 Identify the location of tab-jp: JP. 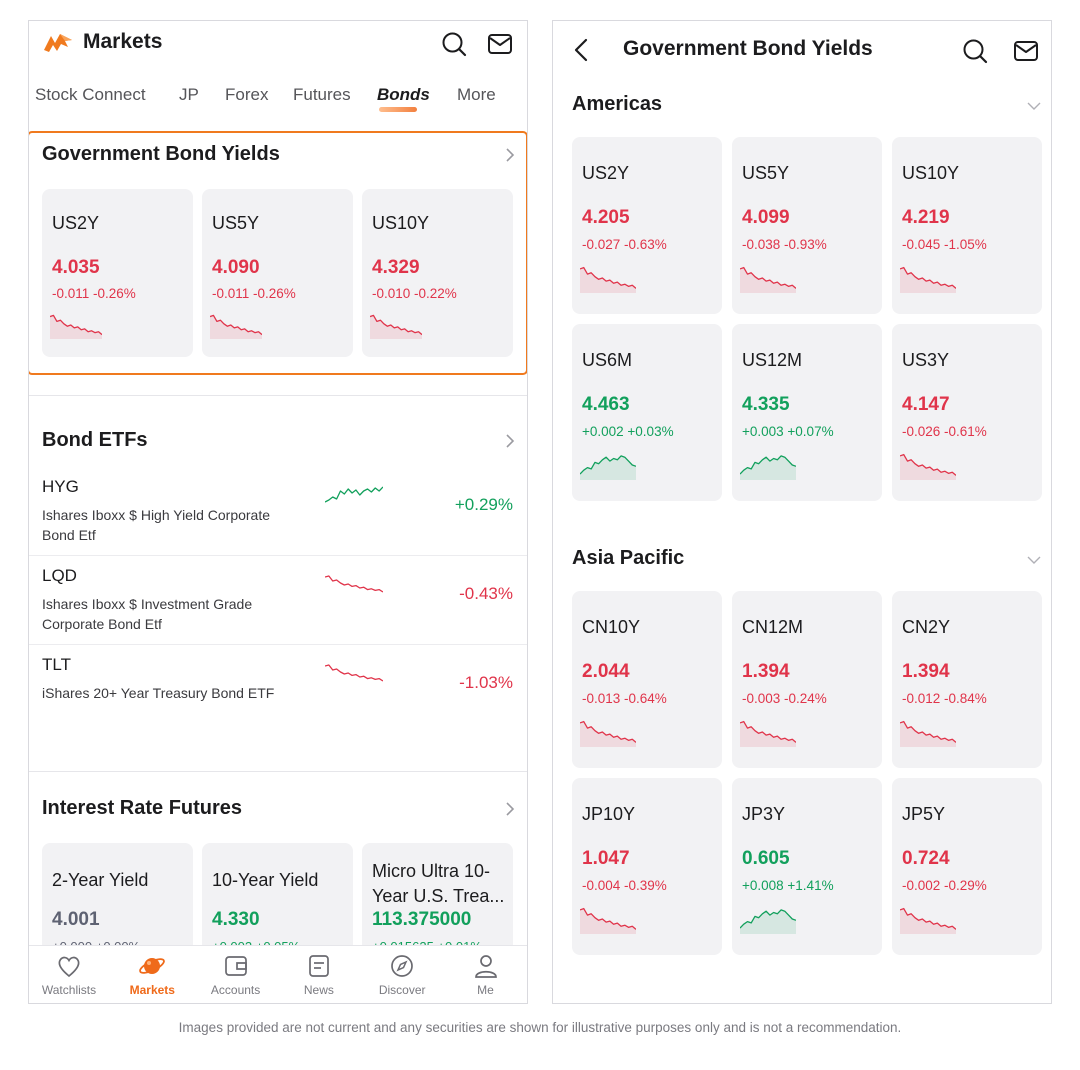
(189, 94).